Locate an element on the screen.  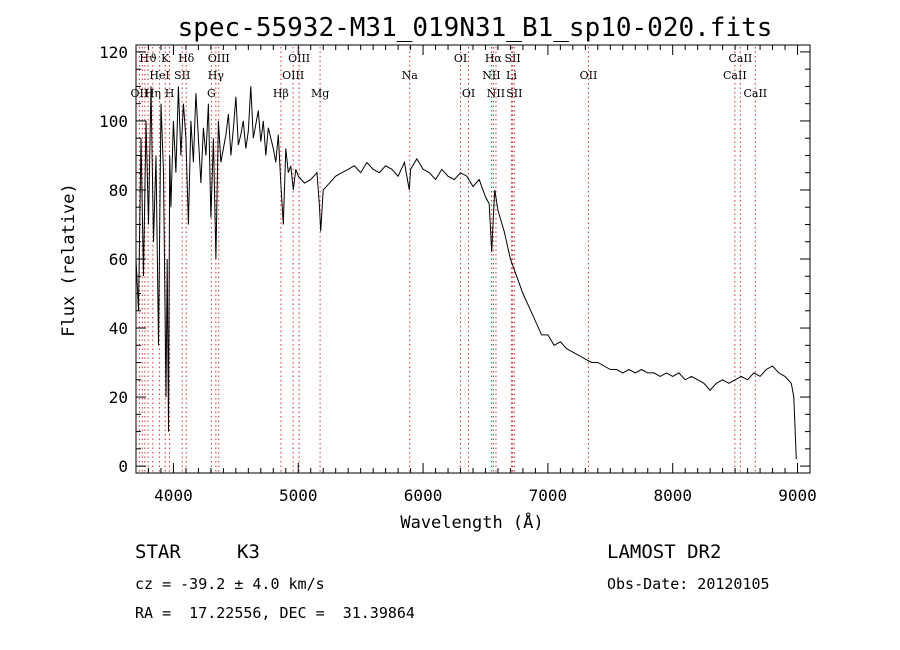
y-tick-label: 0 is located at coordinates (123, 466).